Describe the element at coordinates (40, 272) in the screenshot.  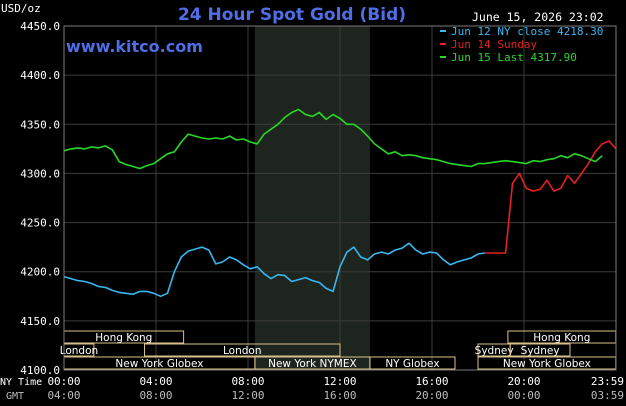
I see `y-tick-label: 4200.0` at that location.